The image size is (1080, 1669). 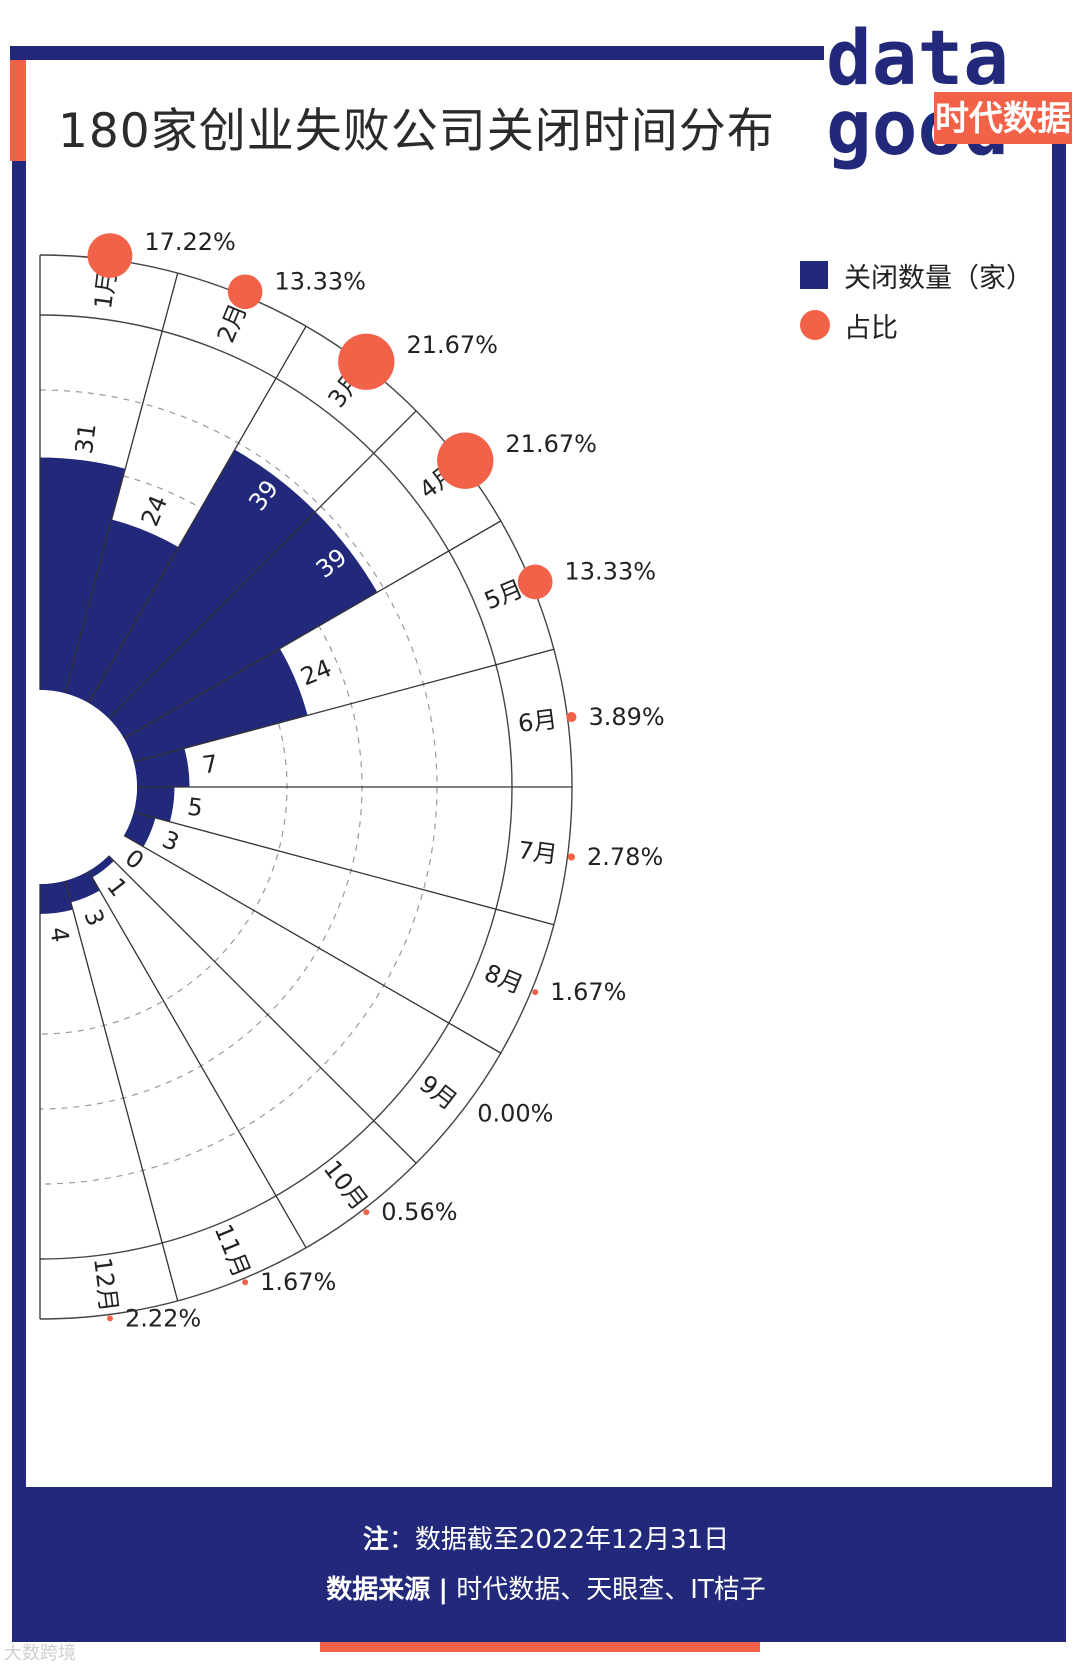 What do you see at coordinates (419, 1212) in the screenshot?
I see `share-label-10: 0.56%` at bounding box center [419, 1212].